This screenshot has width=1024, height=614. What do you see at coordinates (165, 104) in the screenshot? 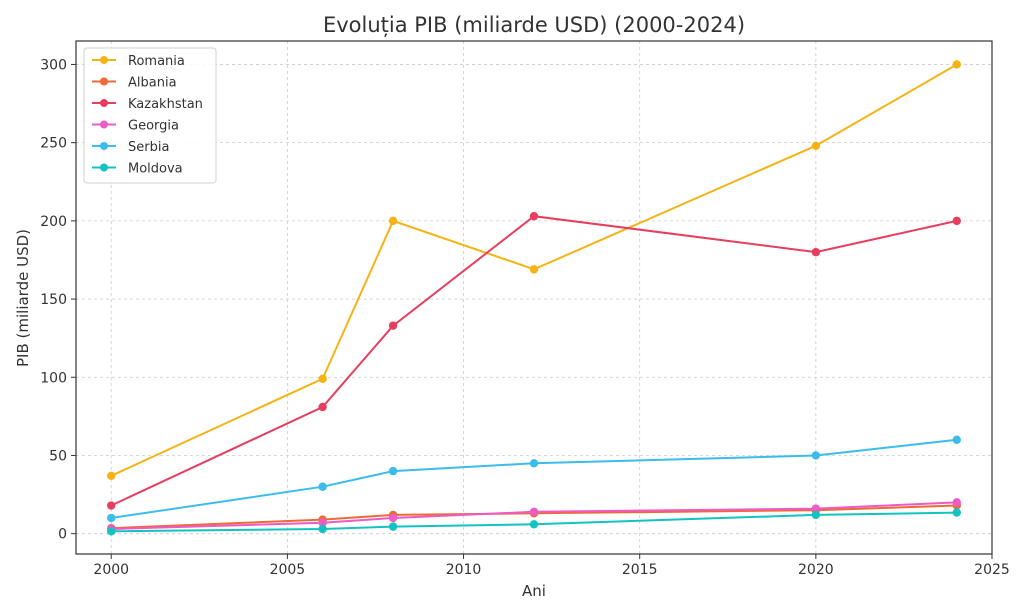
I see `legend-label-kazakhstan: Kazakhstan` at bounding box center [165, 104].